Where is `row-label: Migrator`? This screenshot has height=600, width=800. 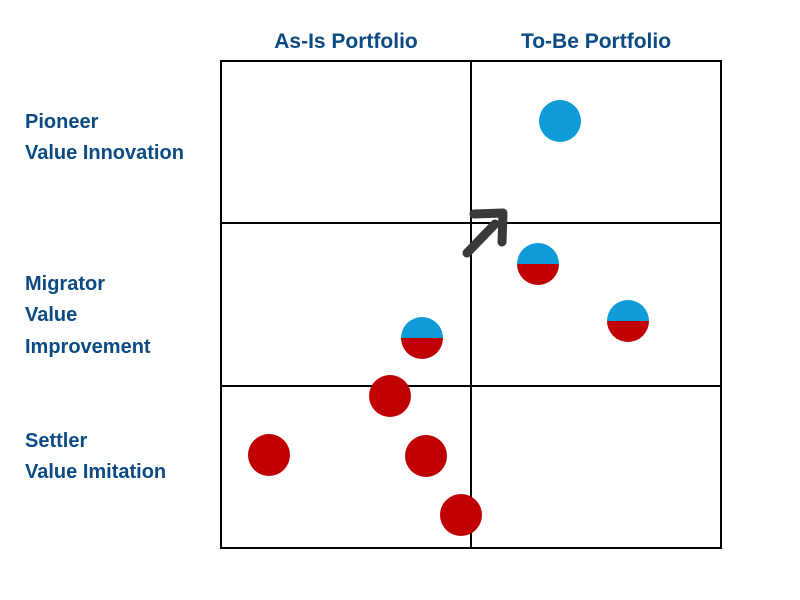
row-label: Migrator is located at coordinates (65, 284).